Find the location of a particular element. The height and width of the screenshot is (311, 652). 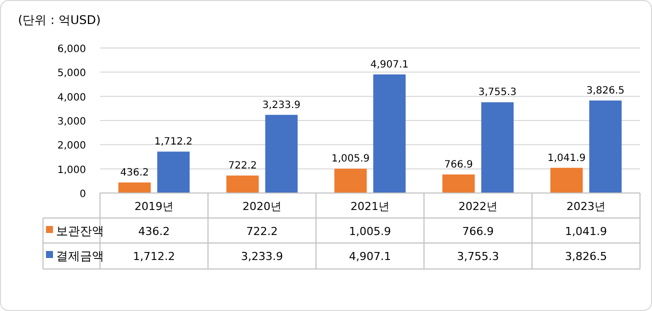

text: 3,826.5 is located at coordinates (605, 91).